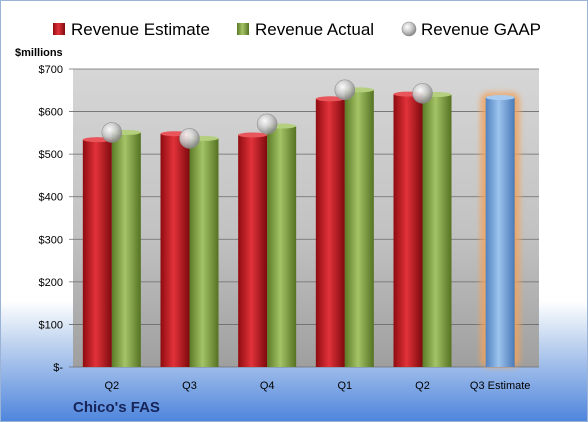 The height and width of the screenshot is (422, 588). Describe the element at coordinates (481, 29) in the screenshot. I see `legend-label: Revenue GAAP` at that location.